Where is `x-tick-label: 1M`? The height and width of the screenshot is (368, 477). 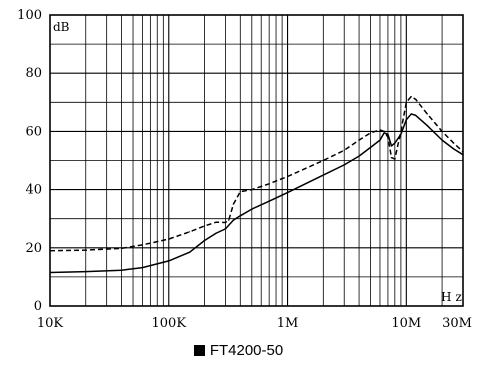
x-tick-label: 1M is located at coordinates (288, 323).